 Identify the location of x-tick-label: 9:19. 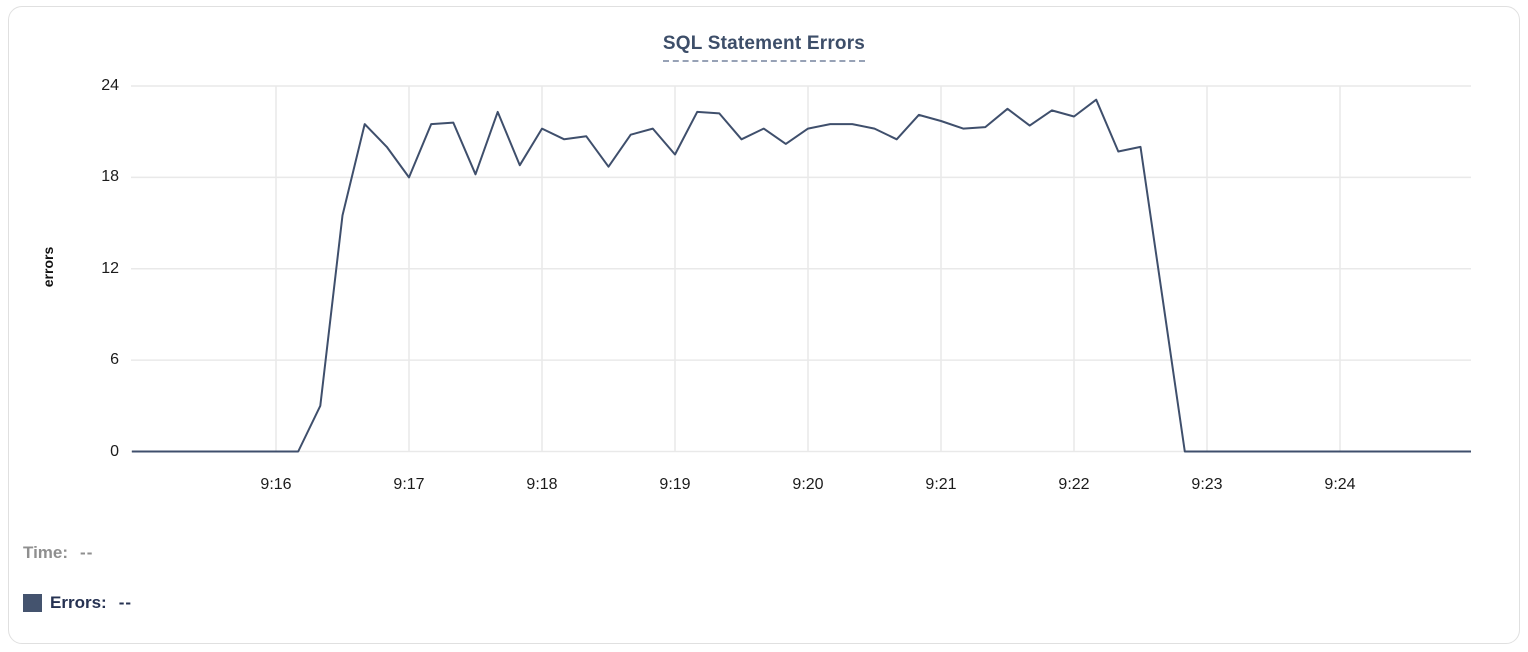
(675, 484).